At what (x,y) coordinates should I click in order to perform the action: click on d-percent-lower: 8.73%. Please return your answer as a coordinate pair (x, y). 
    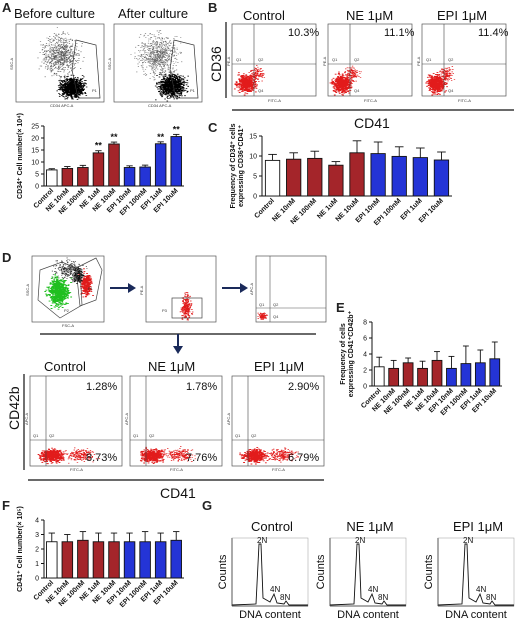
    Looking at the image, I should click on (101, 458).